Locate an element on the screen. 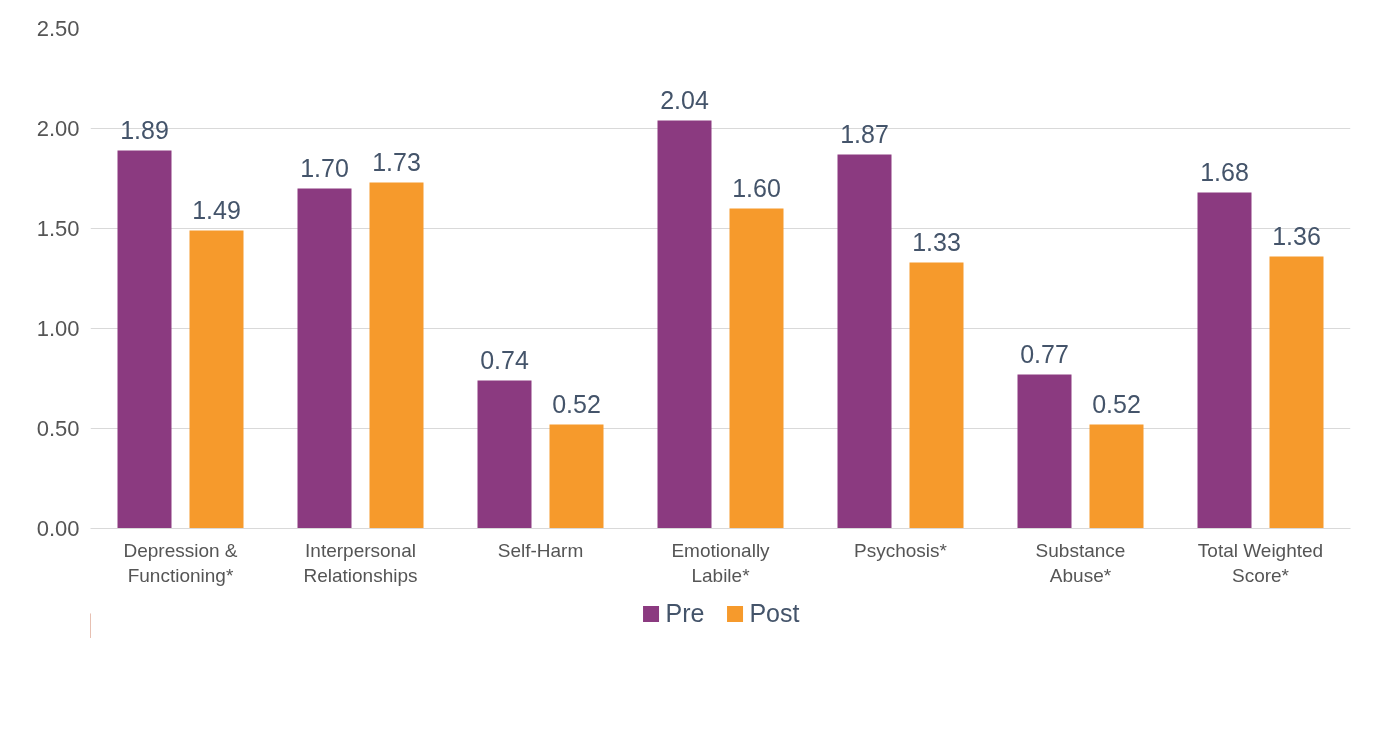  x-tick-label: Total Weighted Score* is located at coordinates (1260, 562).